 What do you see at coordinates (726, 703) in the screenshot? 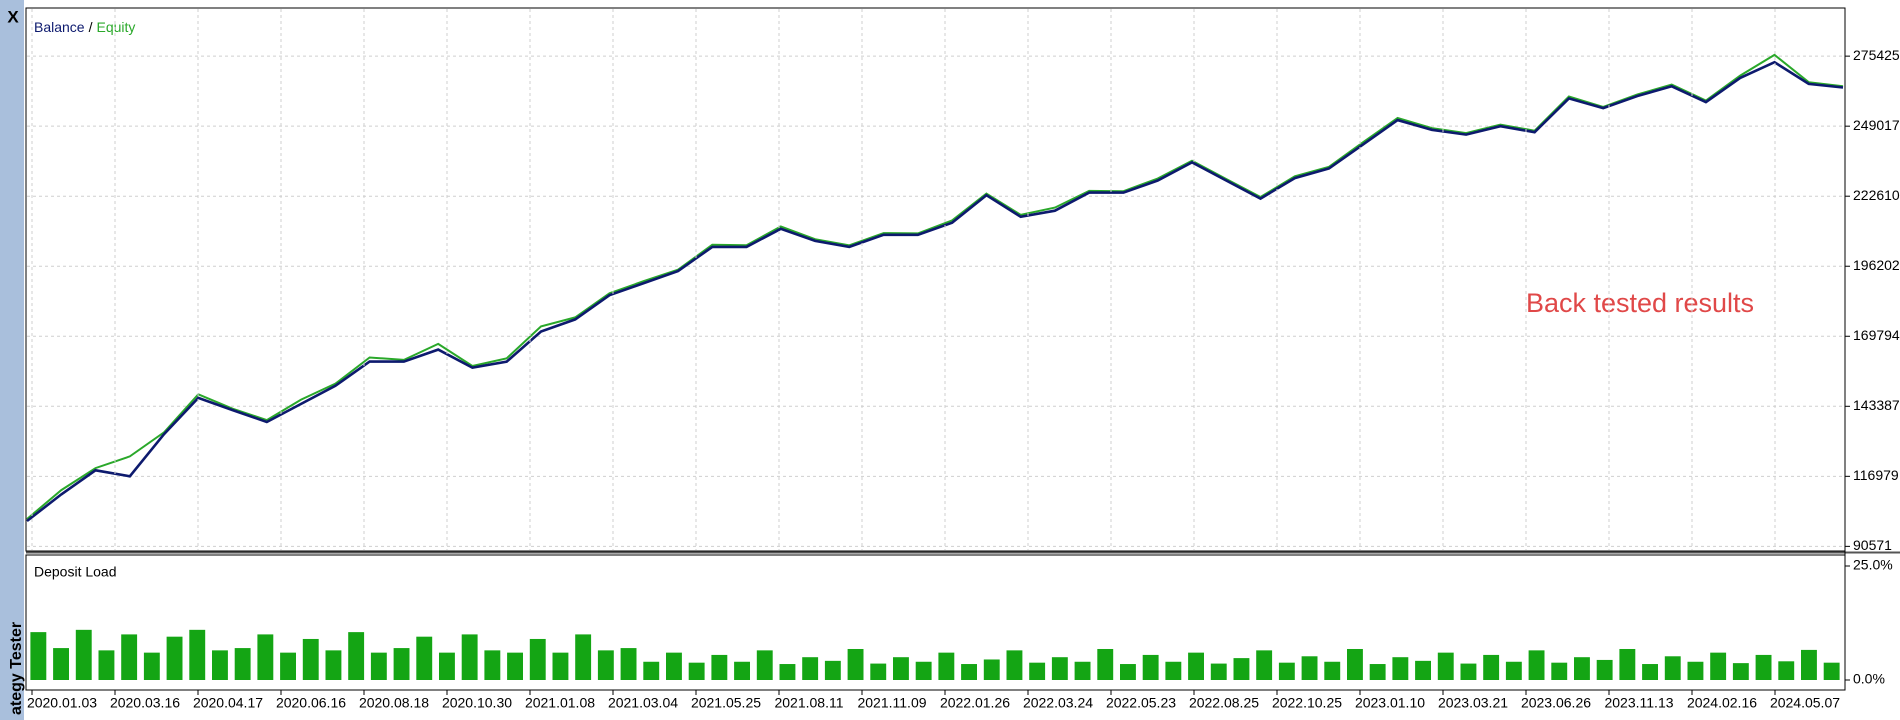
I see `x-tick-label: 2021.05.25` at bounding box center [726, 703].